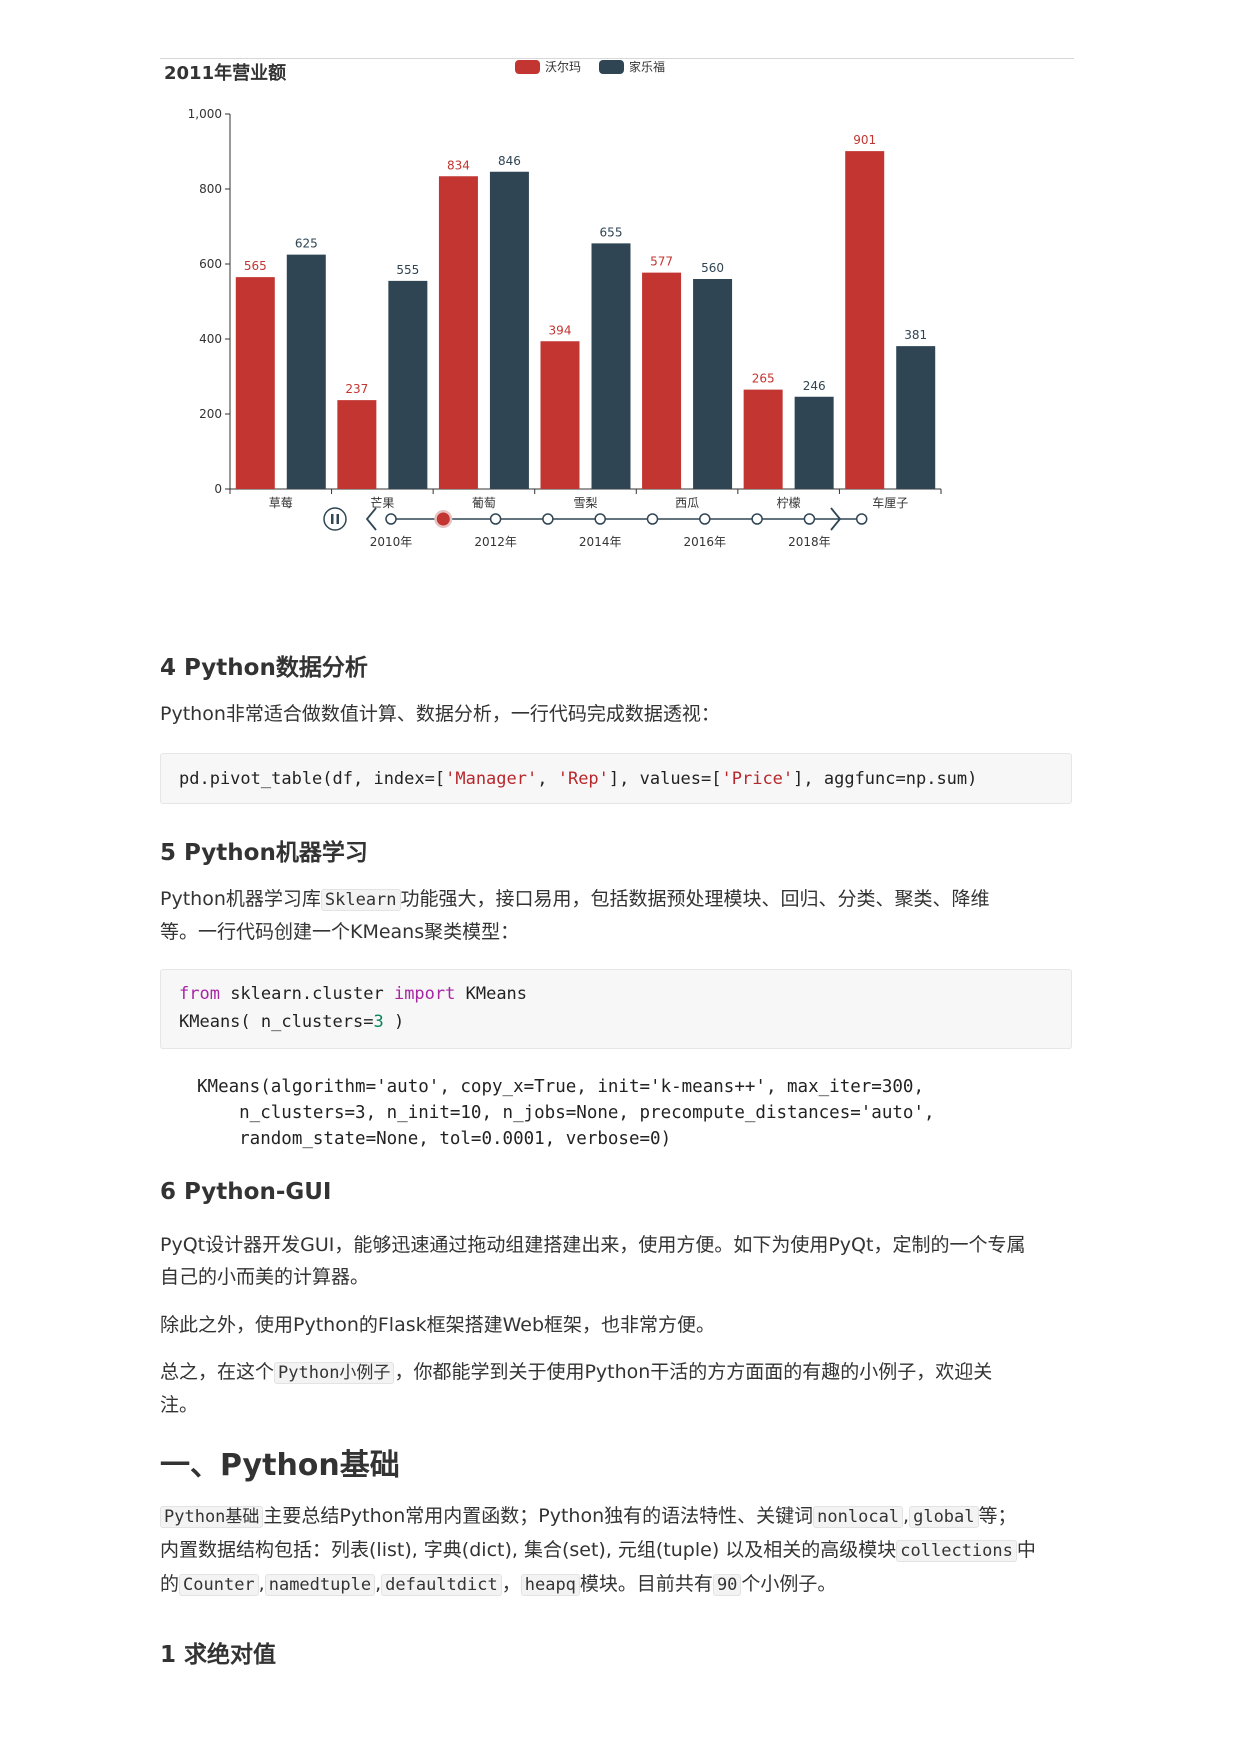 Image resolution: width=1239 pixels, height=1754 pixels. I want to click on data-label: 577, so click(661, 262).